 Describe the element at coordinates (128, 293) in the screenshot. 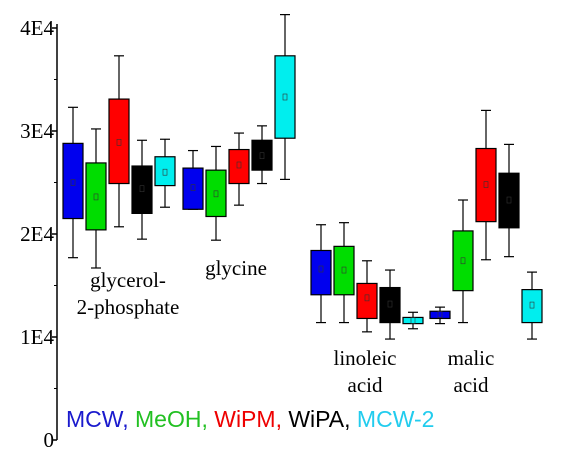

I see `group-label: glycerol-2-phosphate` at that location.